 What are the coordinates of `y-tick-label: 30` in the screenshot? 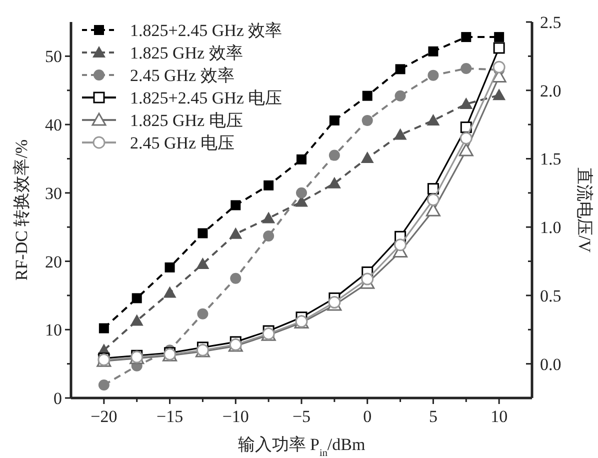 It's located at (53, 193).